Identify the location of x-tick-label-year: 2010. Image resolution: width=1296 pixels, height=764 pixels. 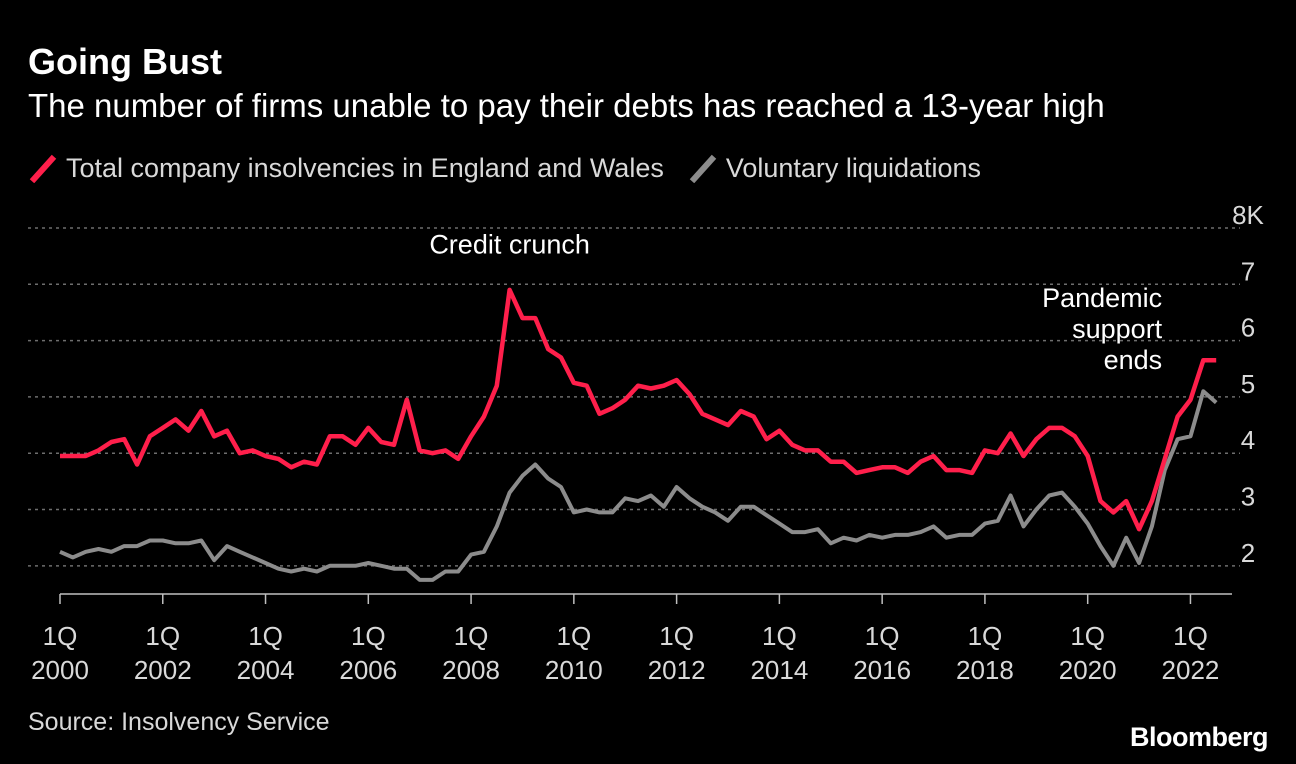
(574, 670).